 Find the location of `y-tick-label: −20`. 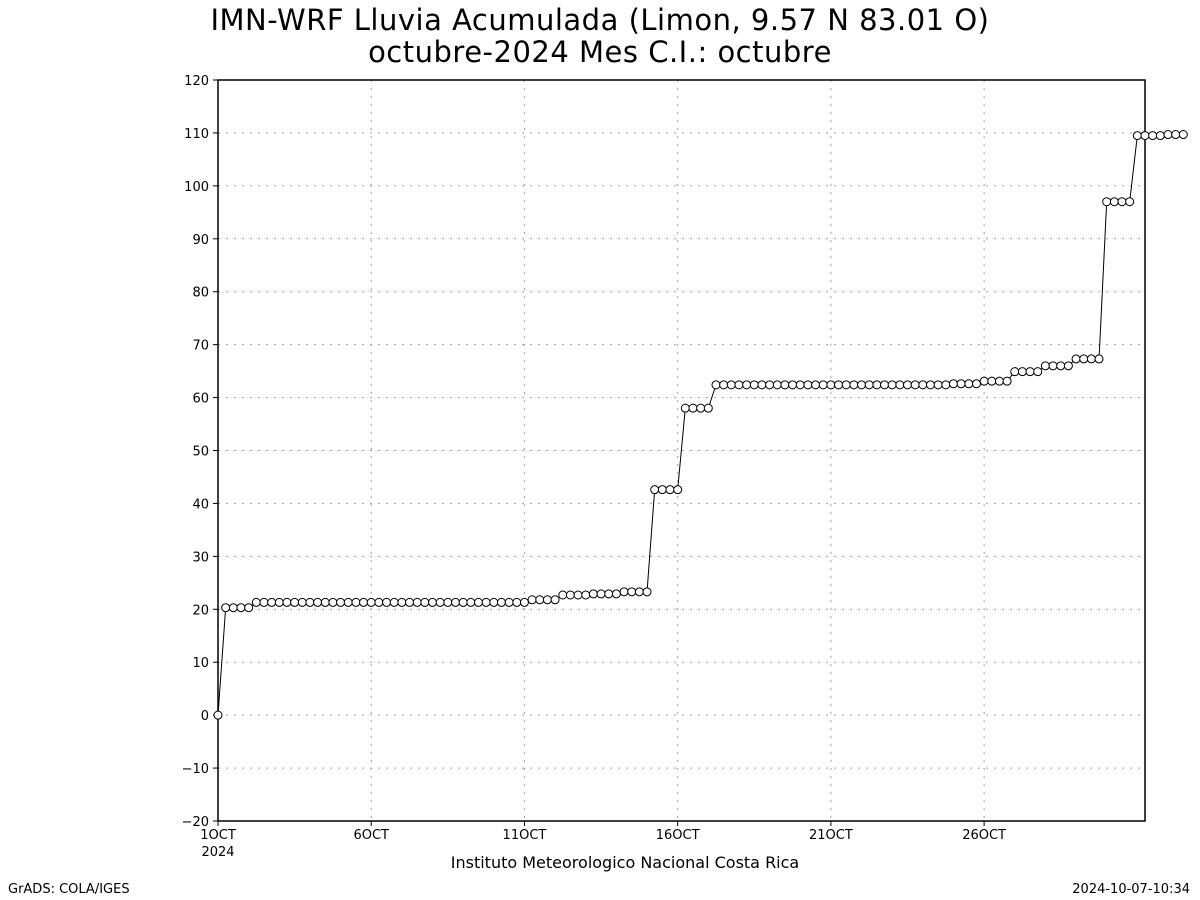

y-tick-label: −20 is located at coordinates (195, 822).